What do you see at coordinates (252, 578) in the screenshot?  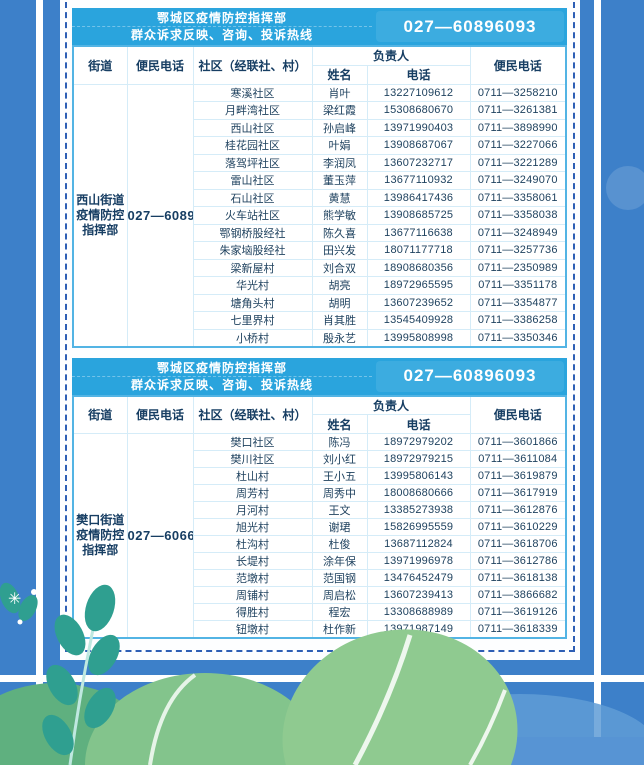 I see `community-cell: 范墩村` at bounding box center [252, 578].